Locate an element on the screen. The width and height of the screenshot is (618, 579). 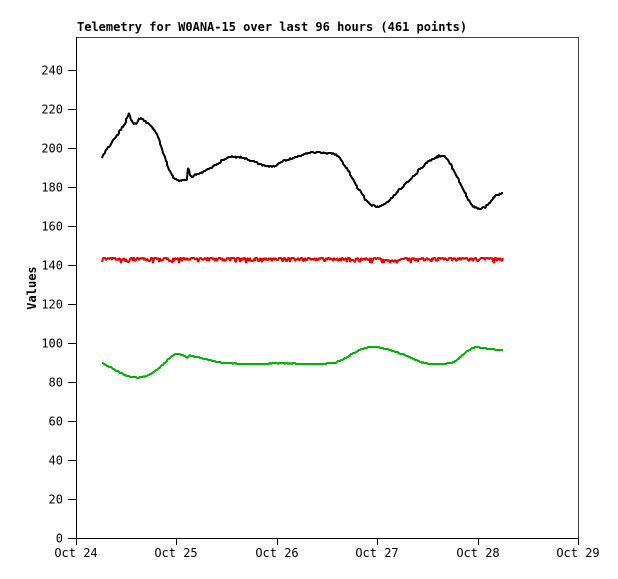
y-axis-ticks: 0 20 40 60 80 100 120 140 160 180 200 220 240 is located at coordinates (58, 305).